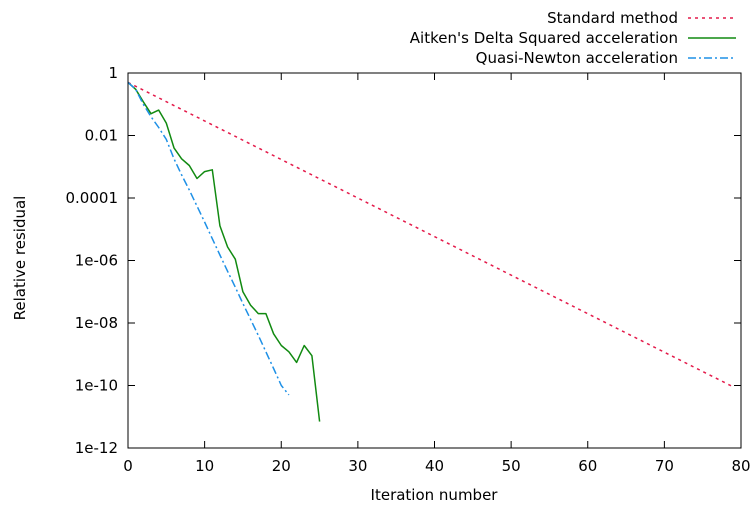  I want to click on y-tick-label: 1e-08, so click(96, 323).